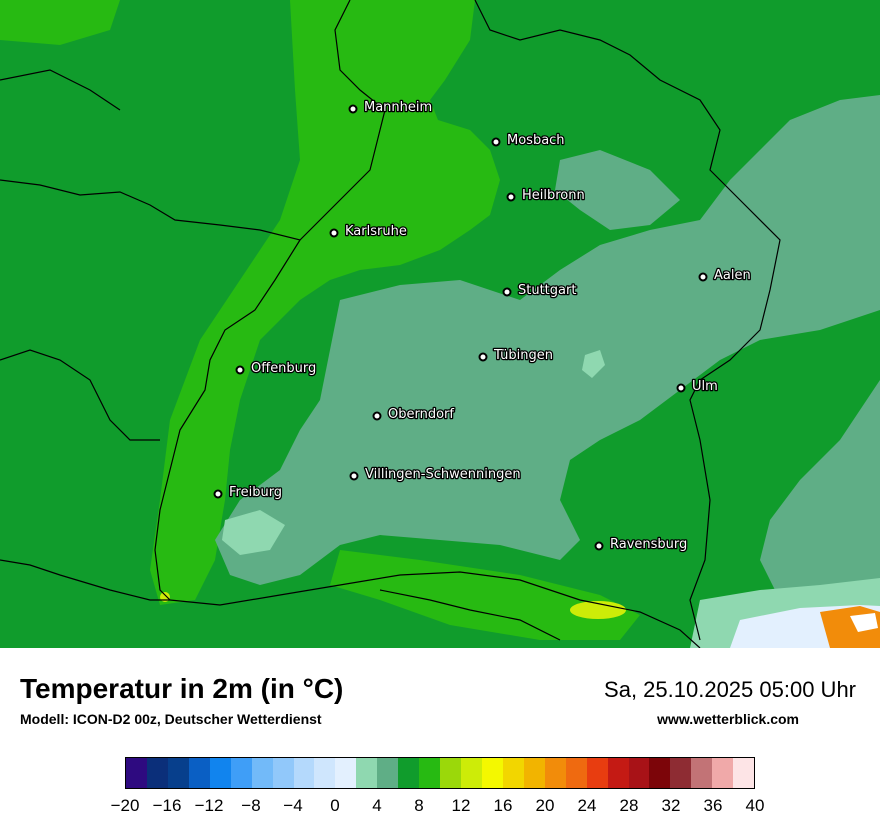 The height and width of the screenshot is (830, 880). What do you see at coordinates (438, 807) in the screenshot?
I see `legend-tick-labels: −20 −16 −12 −8 −4 0 4 8 12 16 20 24 28 32 36 40` at bounding box center [438, 807].